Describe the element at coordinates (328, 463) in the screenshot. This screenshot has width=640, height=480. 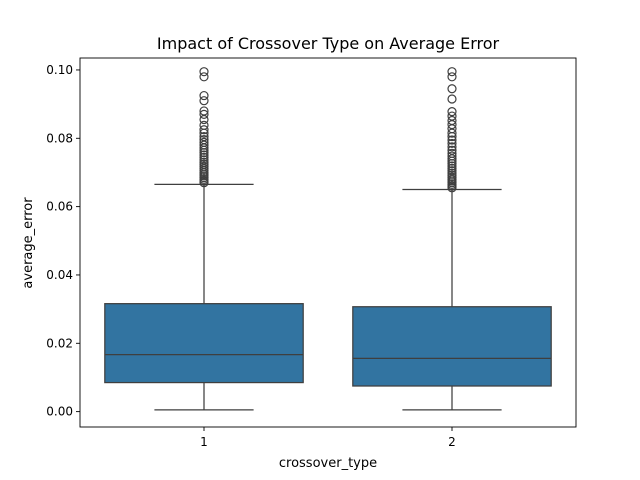
I see `x-axis-label: crossover_type` at that location.